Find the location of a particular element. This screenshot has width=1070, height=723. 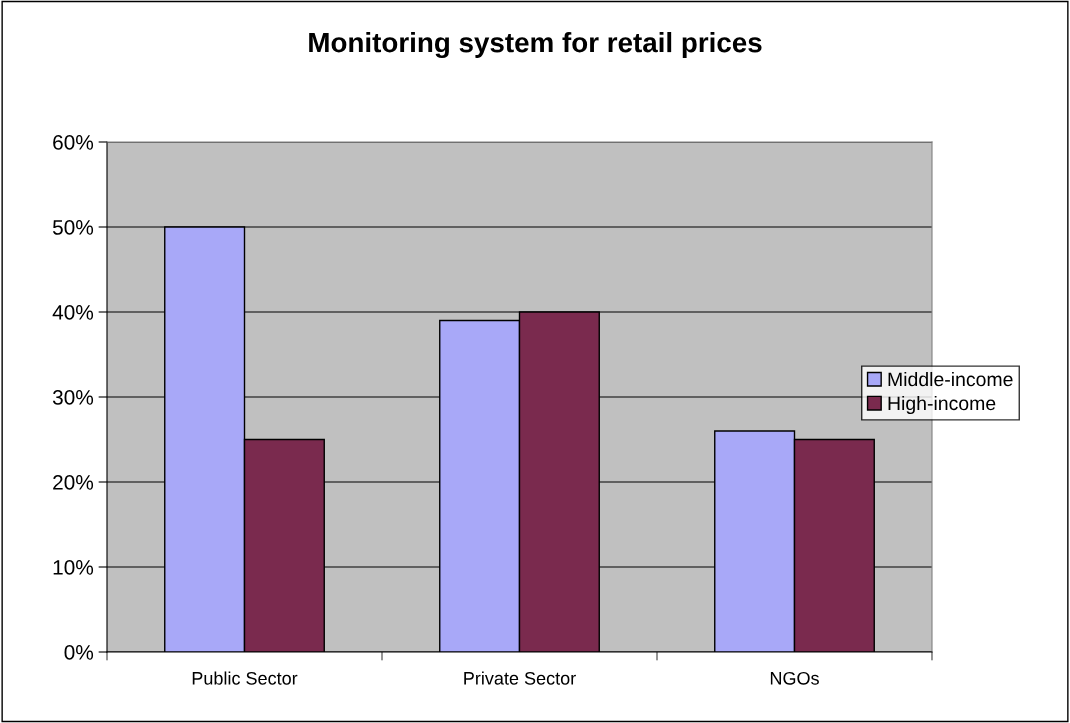

y-tick-label: 10% is located at coordinates (73, 567).